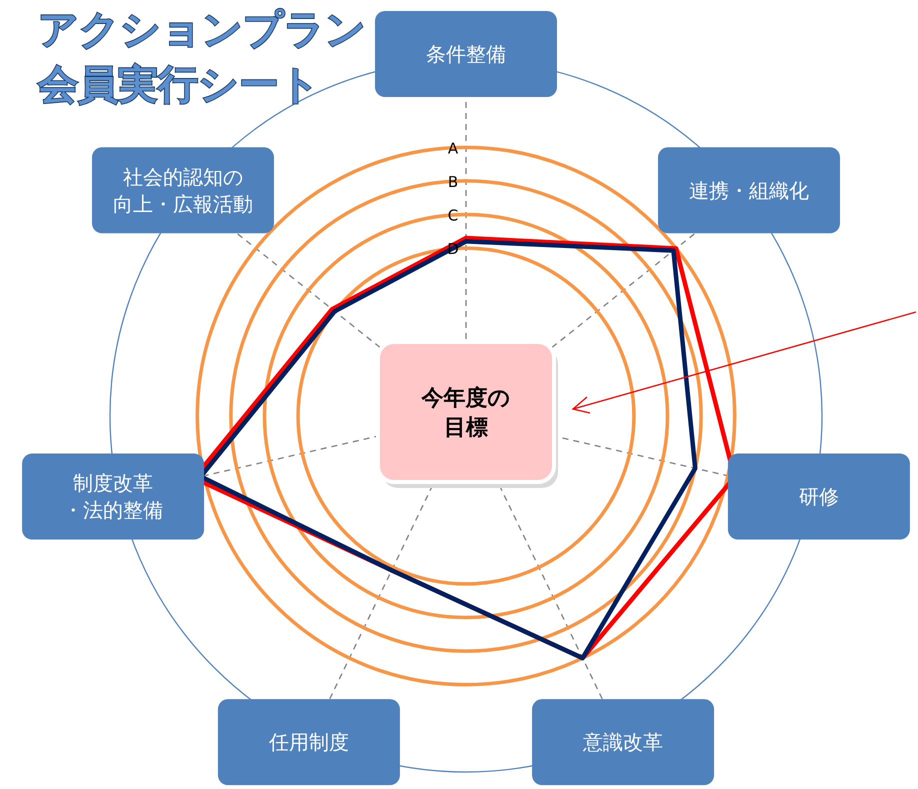 This screenshot has height=789, width=918. What do you see at coordinates (202, 30) in the screenshot?
I see `chart-title: アクションプラン` at bounding box center [202, 30].